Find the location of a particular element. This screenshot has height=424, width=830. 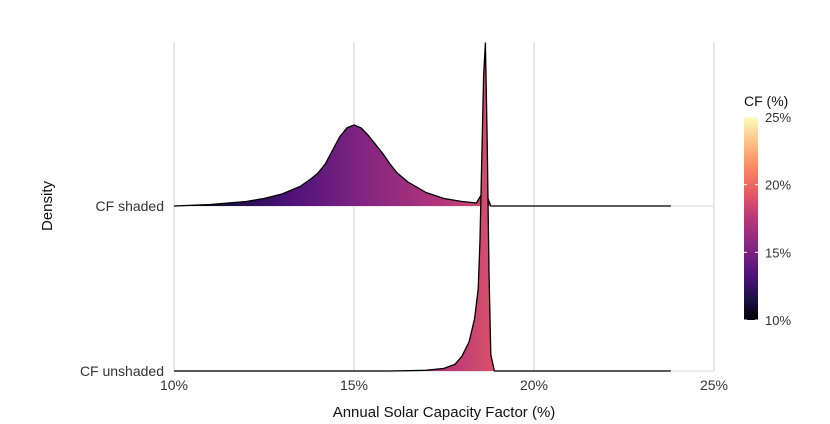

legend-tick-label: 20% is located at coordinates (778, 185).